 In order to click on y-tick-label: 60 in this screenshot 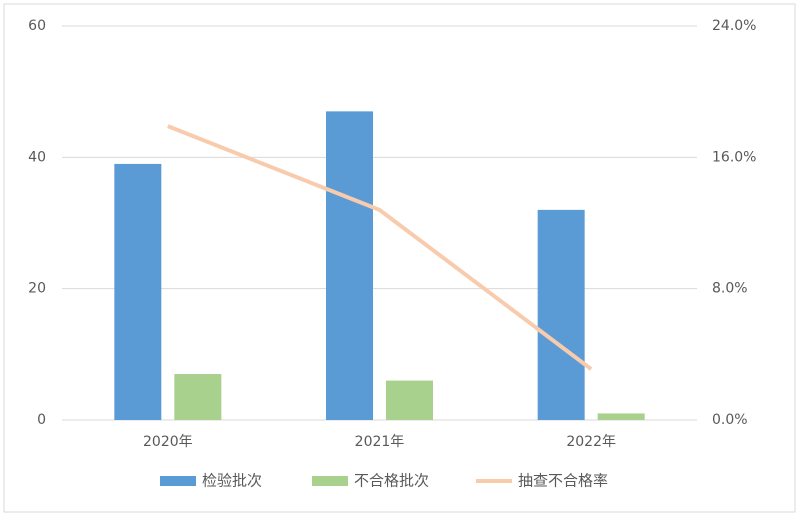, I will do `click(37, 26)`.